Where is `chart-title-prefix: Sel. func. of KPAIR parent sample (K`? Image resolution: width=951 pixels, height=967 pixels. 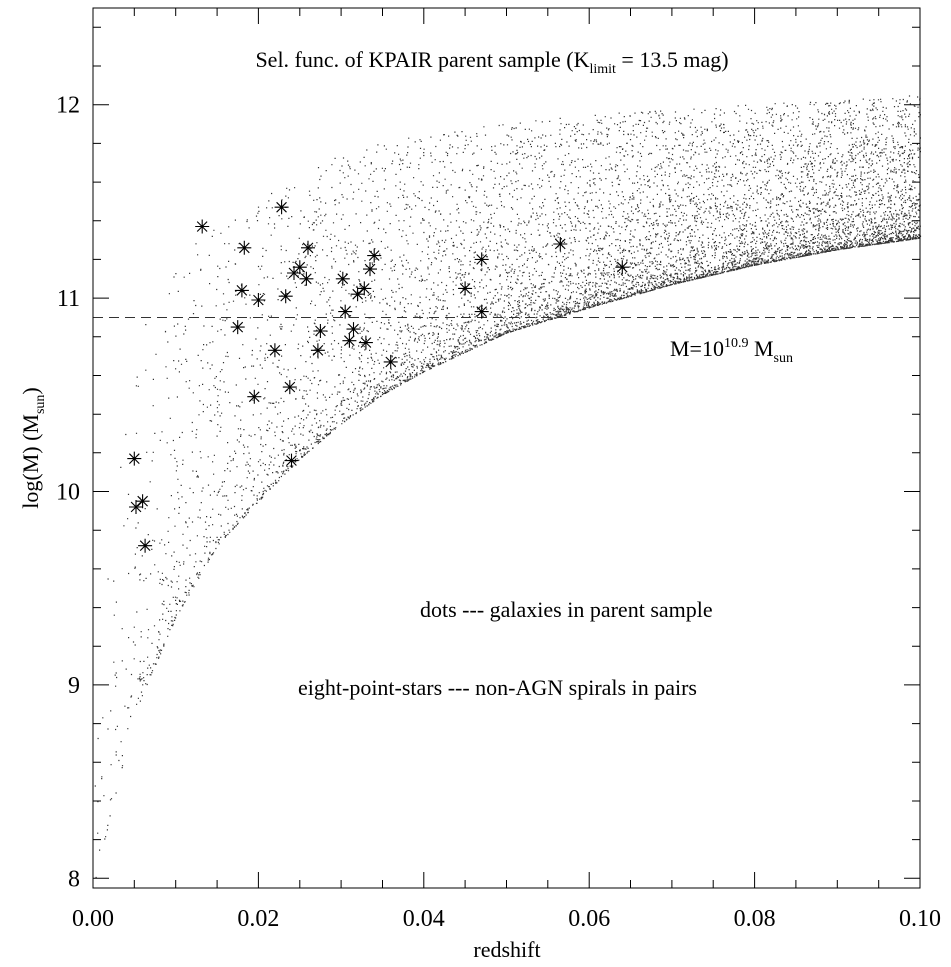 chart-title-prefix: Sel. func. of KPAIR parent sample (K is located at coordinates (422, 59).